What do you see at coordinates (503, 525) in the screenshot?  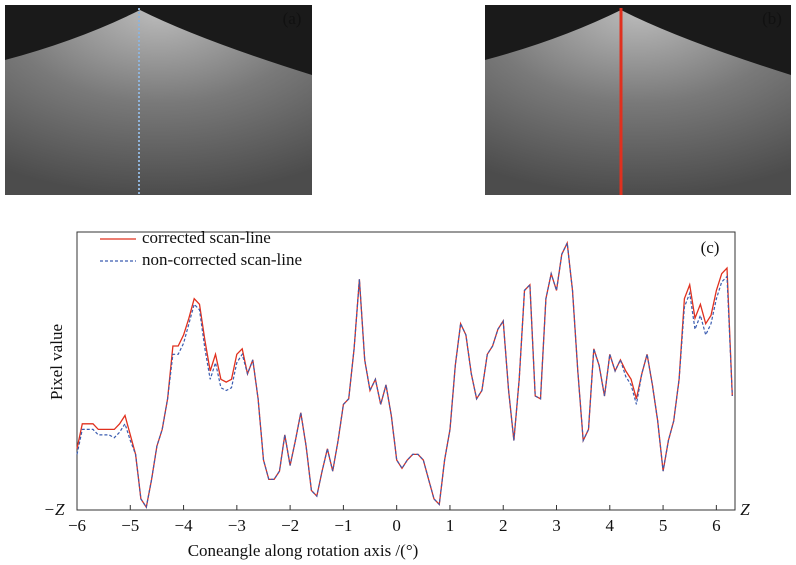 I see `x-tick-label: 2` at bounding box center [503, 525].